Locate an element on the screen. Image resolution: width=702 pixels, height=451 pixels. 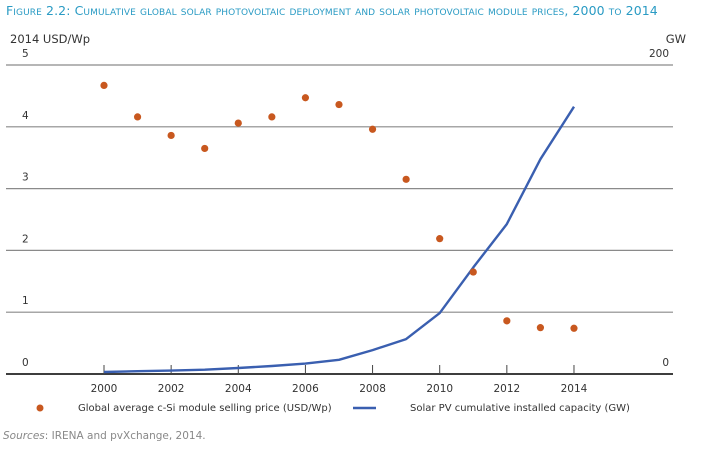
legend-dot-icon is located at coordinates (40, 408).